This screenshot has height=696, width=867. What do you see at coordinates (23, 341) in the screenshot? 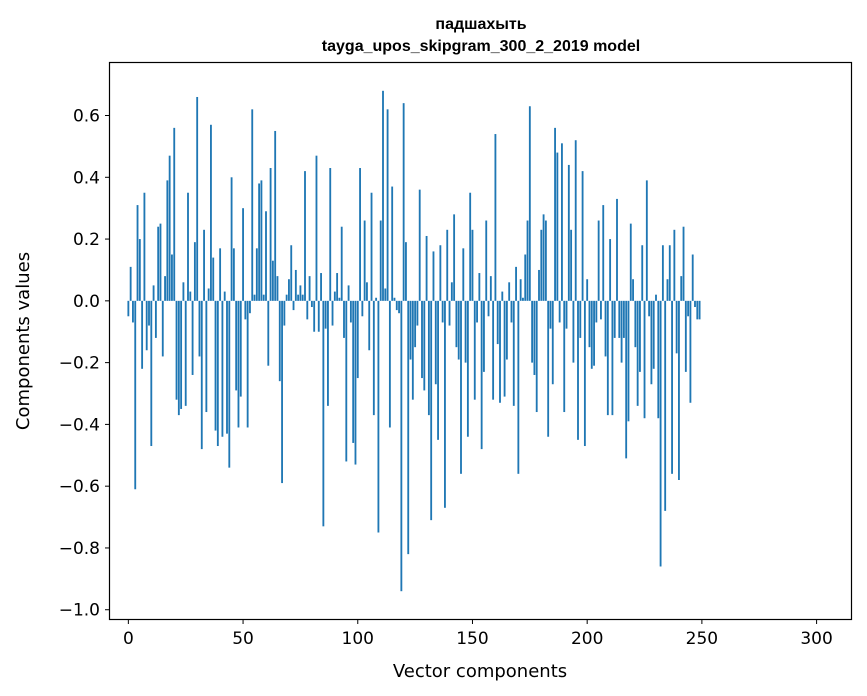
I see `y-axis-label: Components values` at bounding box center [23, 341].